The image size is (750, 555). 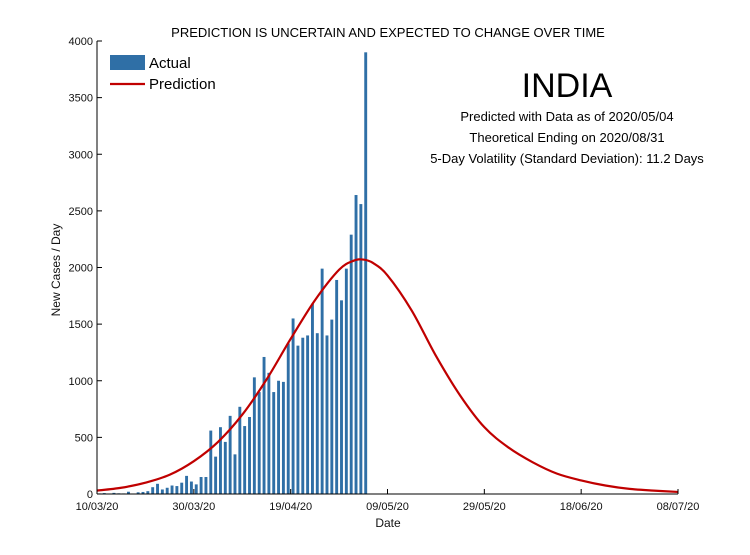 What do you see at coordinates (81, 155) in the screenshot?
I see `y-tick-label: 3000` at bounding box center [81, 155].